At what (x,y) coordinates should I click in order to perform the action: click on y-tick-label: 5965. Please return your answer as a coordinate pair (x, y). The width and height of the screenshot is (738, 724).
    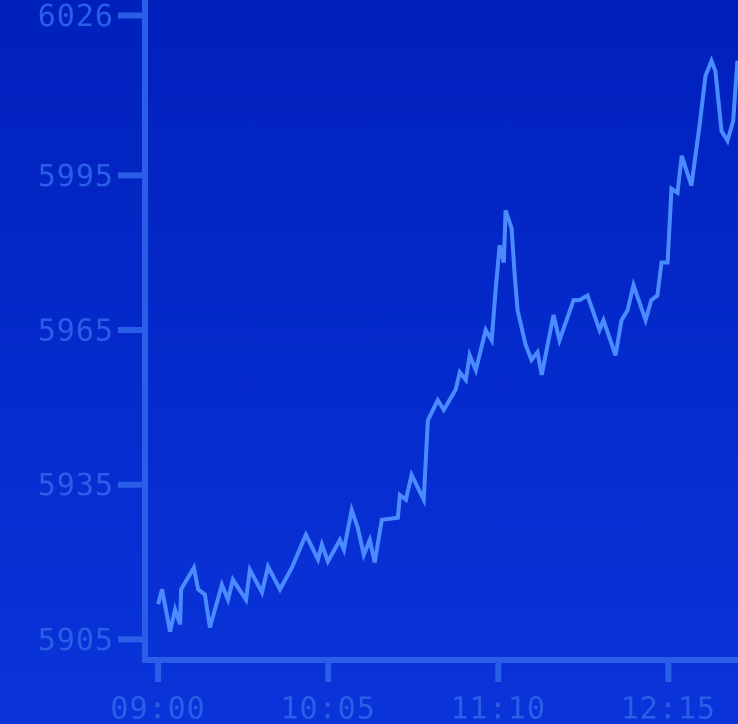
    Looking at the image, I should click on (76, 331).